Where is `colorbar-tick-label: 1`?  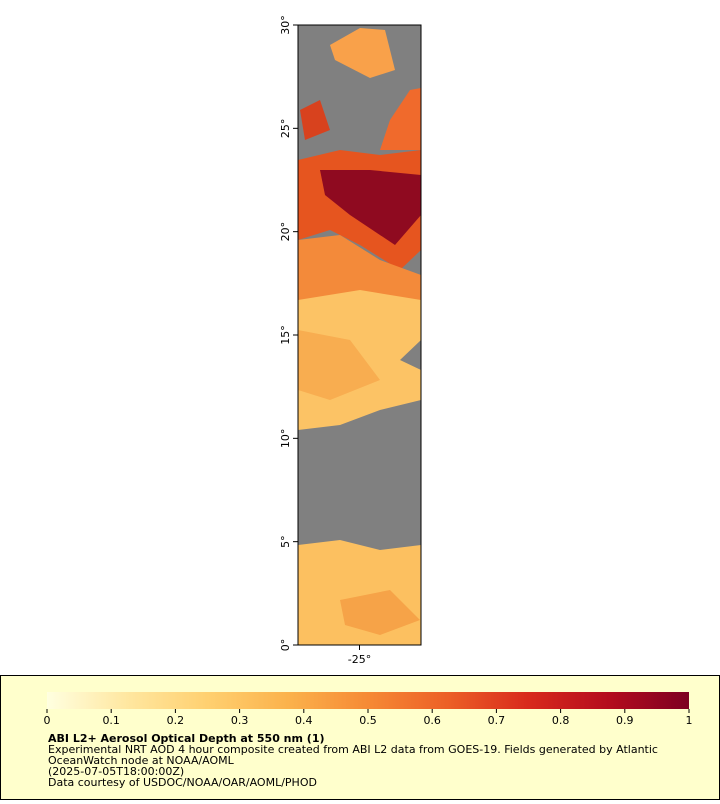
colorbar-tick-label: 1 is located at coordinates (689, 720).